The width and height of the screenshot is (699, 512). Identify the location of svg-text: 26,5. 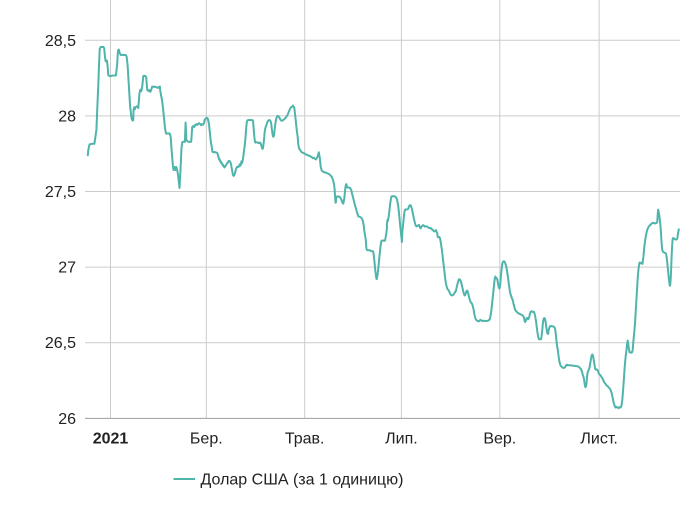
(60, 343).